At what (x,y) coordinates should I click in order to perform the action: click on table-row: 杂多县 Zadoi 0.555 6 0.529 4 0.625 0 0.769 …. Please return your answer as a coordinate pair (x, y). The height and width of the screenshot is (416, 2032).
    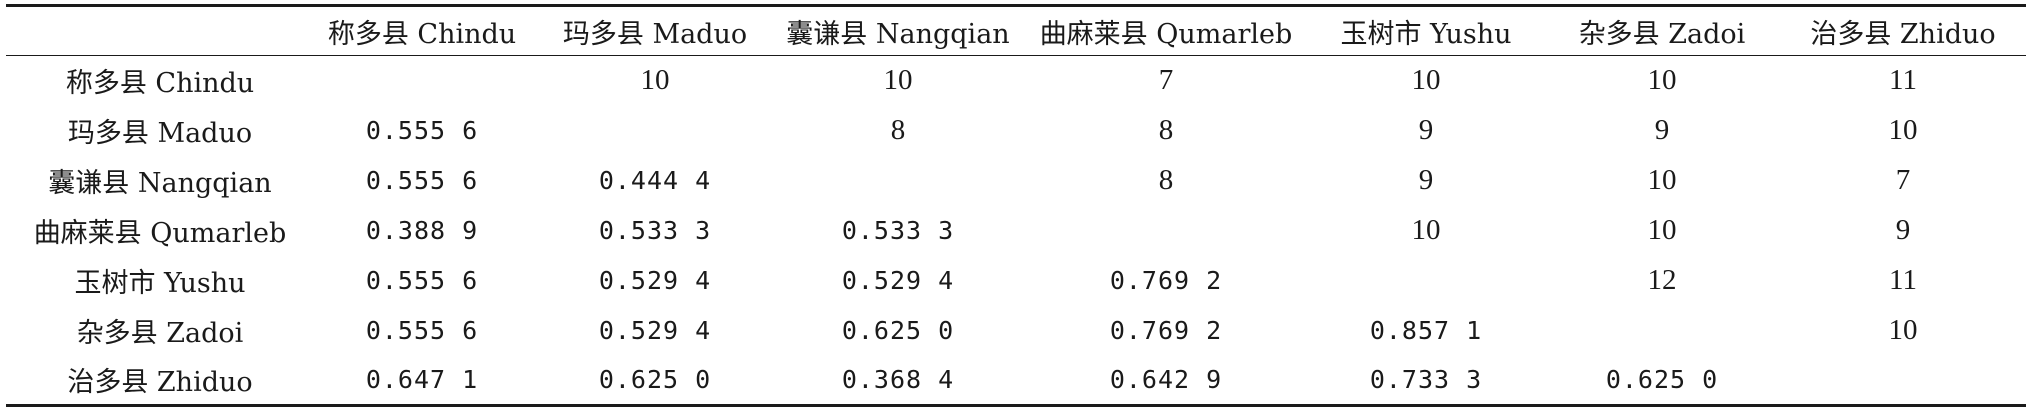
    Looking at the image, I should click on (1016, 331).